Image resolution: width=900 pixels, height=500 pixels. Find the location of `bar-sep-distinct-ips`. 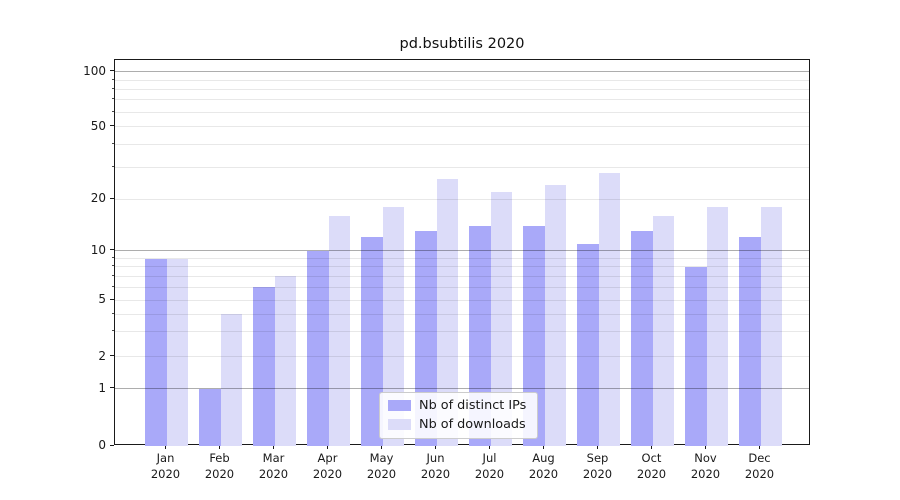

bar-sep-distinct-ips is located at coordinates (588, 344).